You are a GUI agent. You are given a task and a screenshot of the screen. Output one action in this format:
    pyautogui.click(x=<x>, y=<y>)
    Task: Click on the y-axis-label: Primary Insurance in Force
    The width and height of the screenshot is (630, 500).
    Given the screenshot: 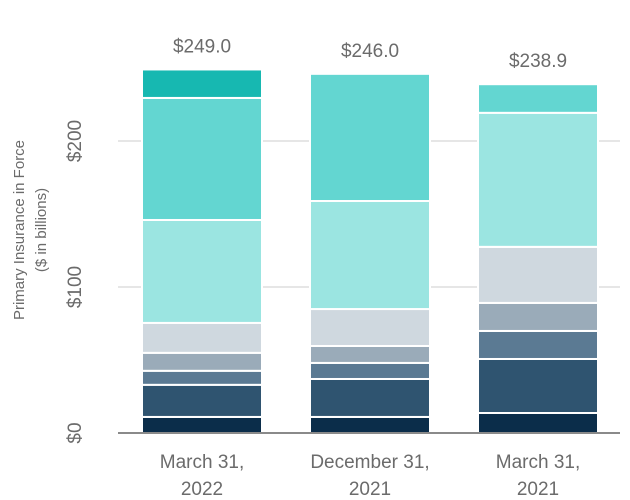 What is the action you would take?
    pyautogui.click(x=19, y=230)
    